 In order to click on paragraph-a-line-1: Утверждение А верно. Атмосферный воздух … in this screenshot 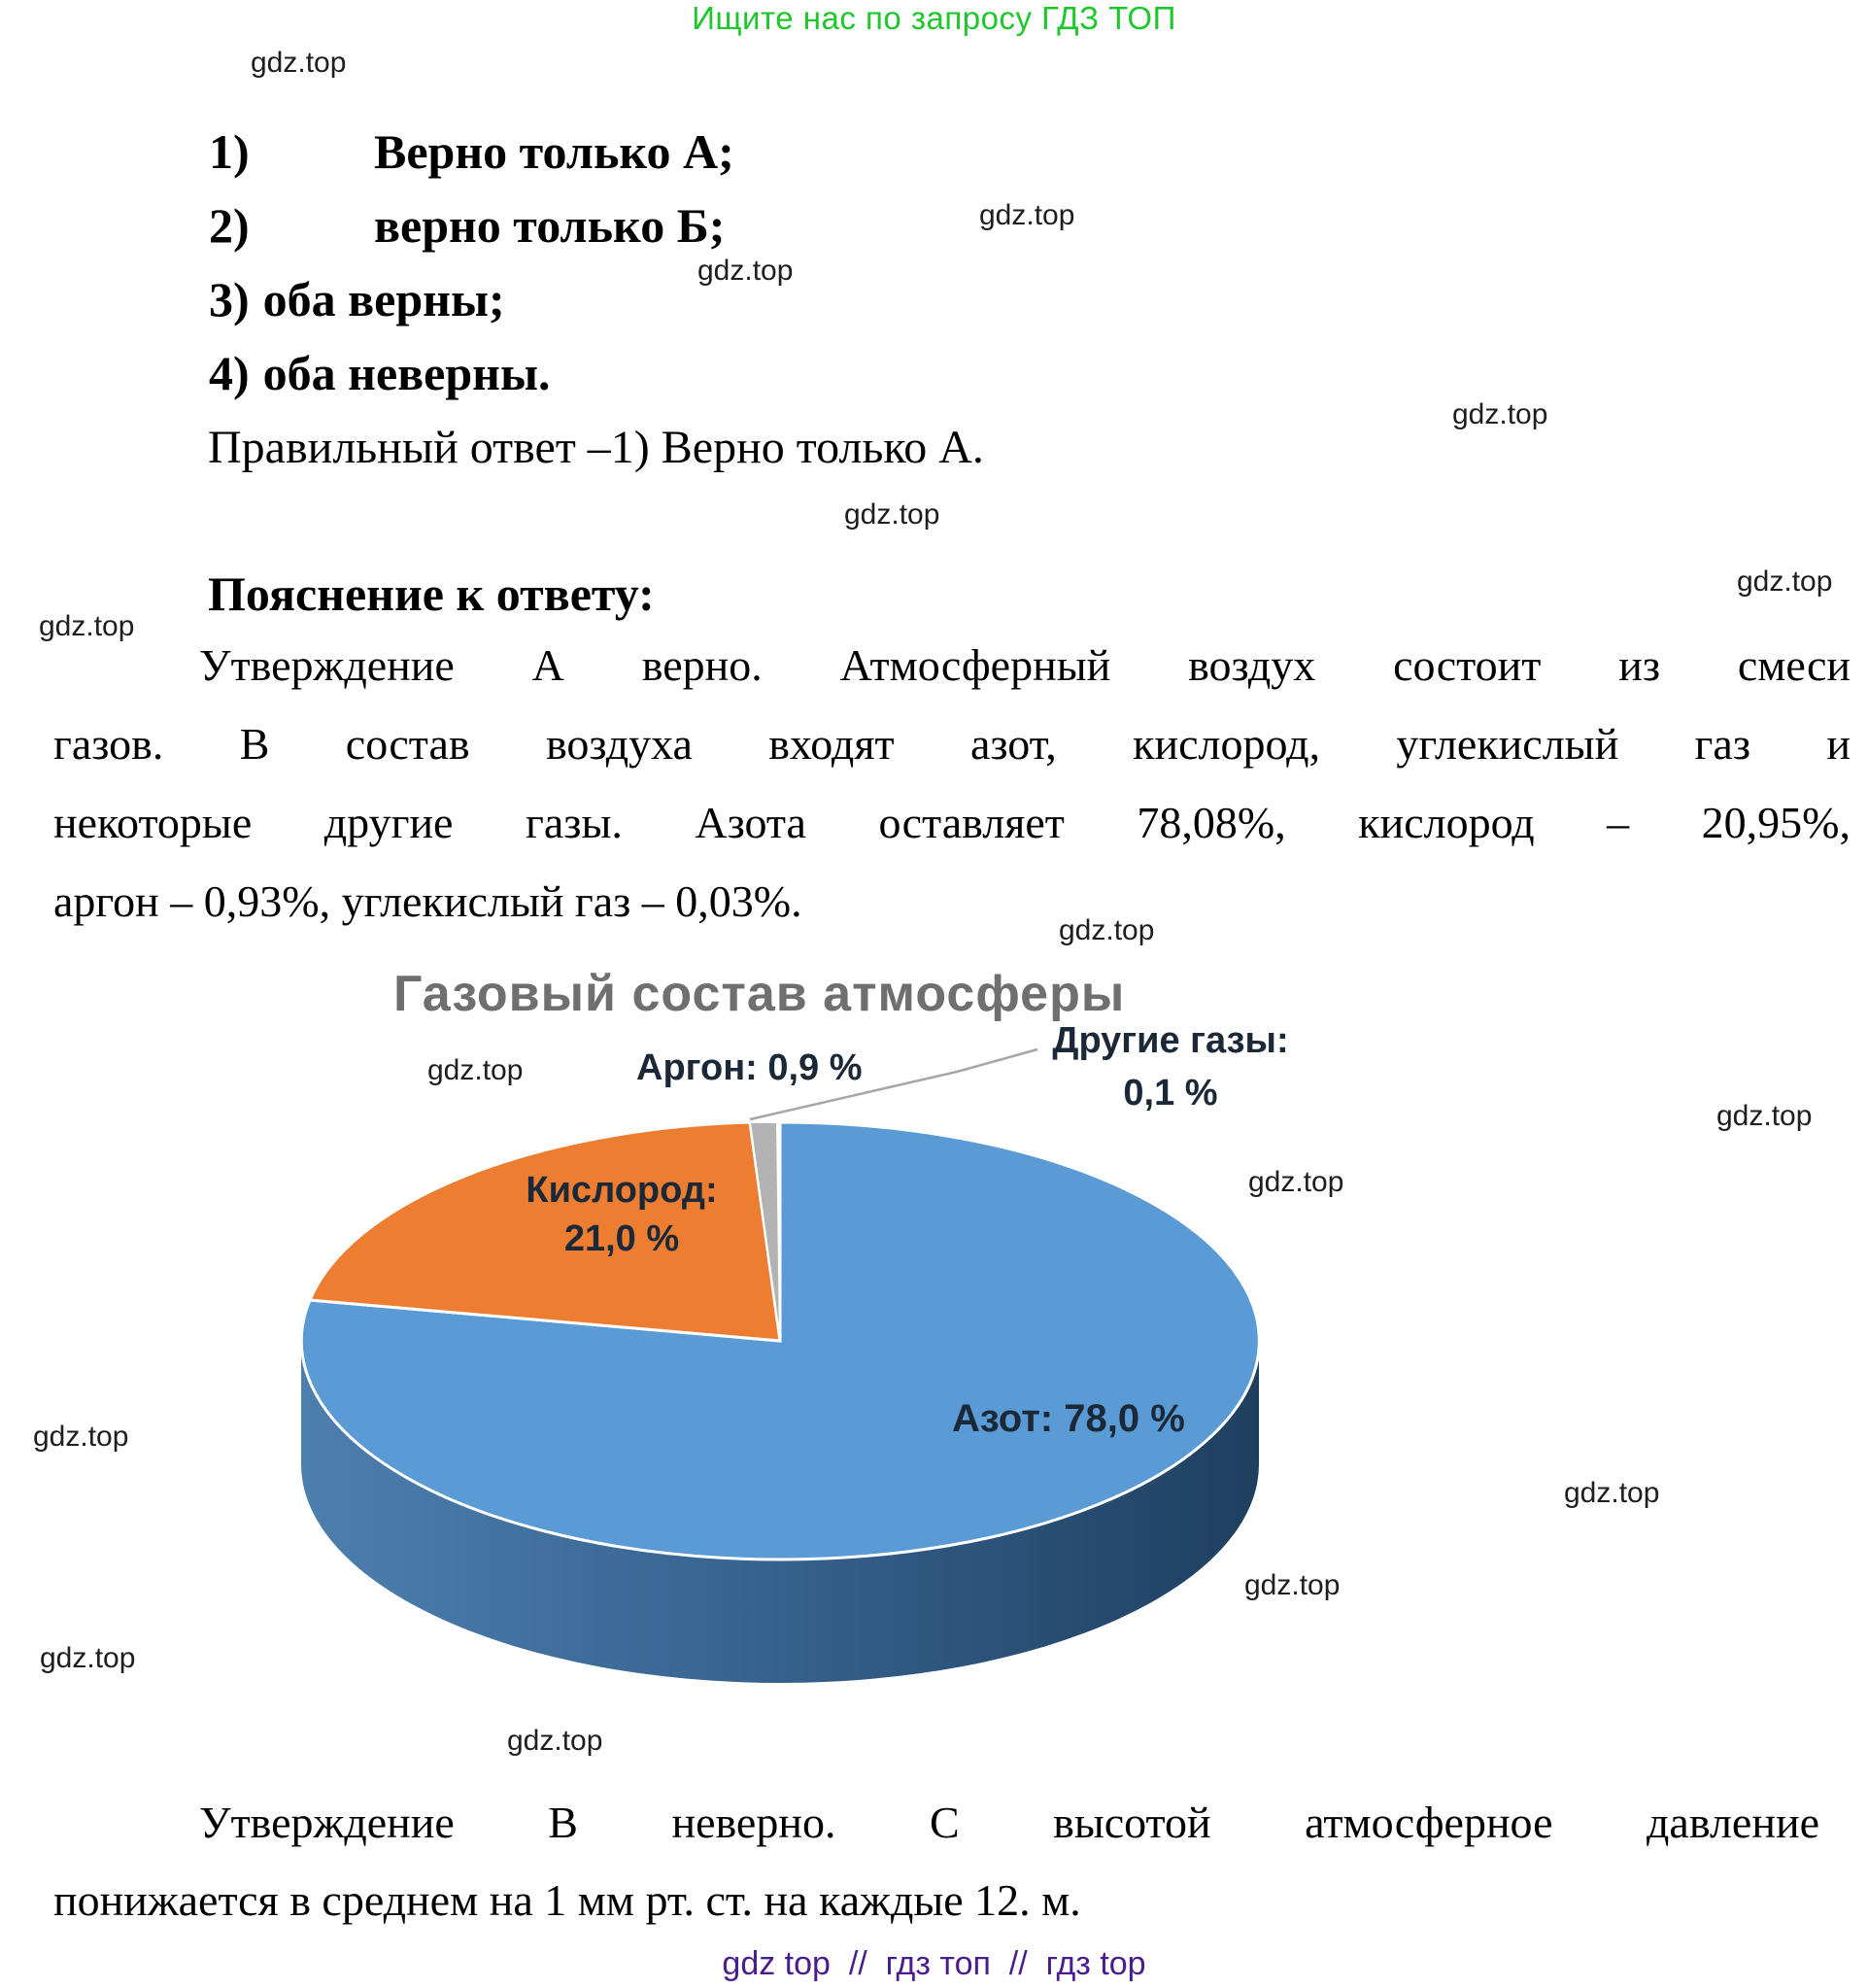, I will do `click(1025, 665)`.